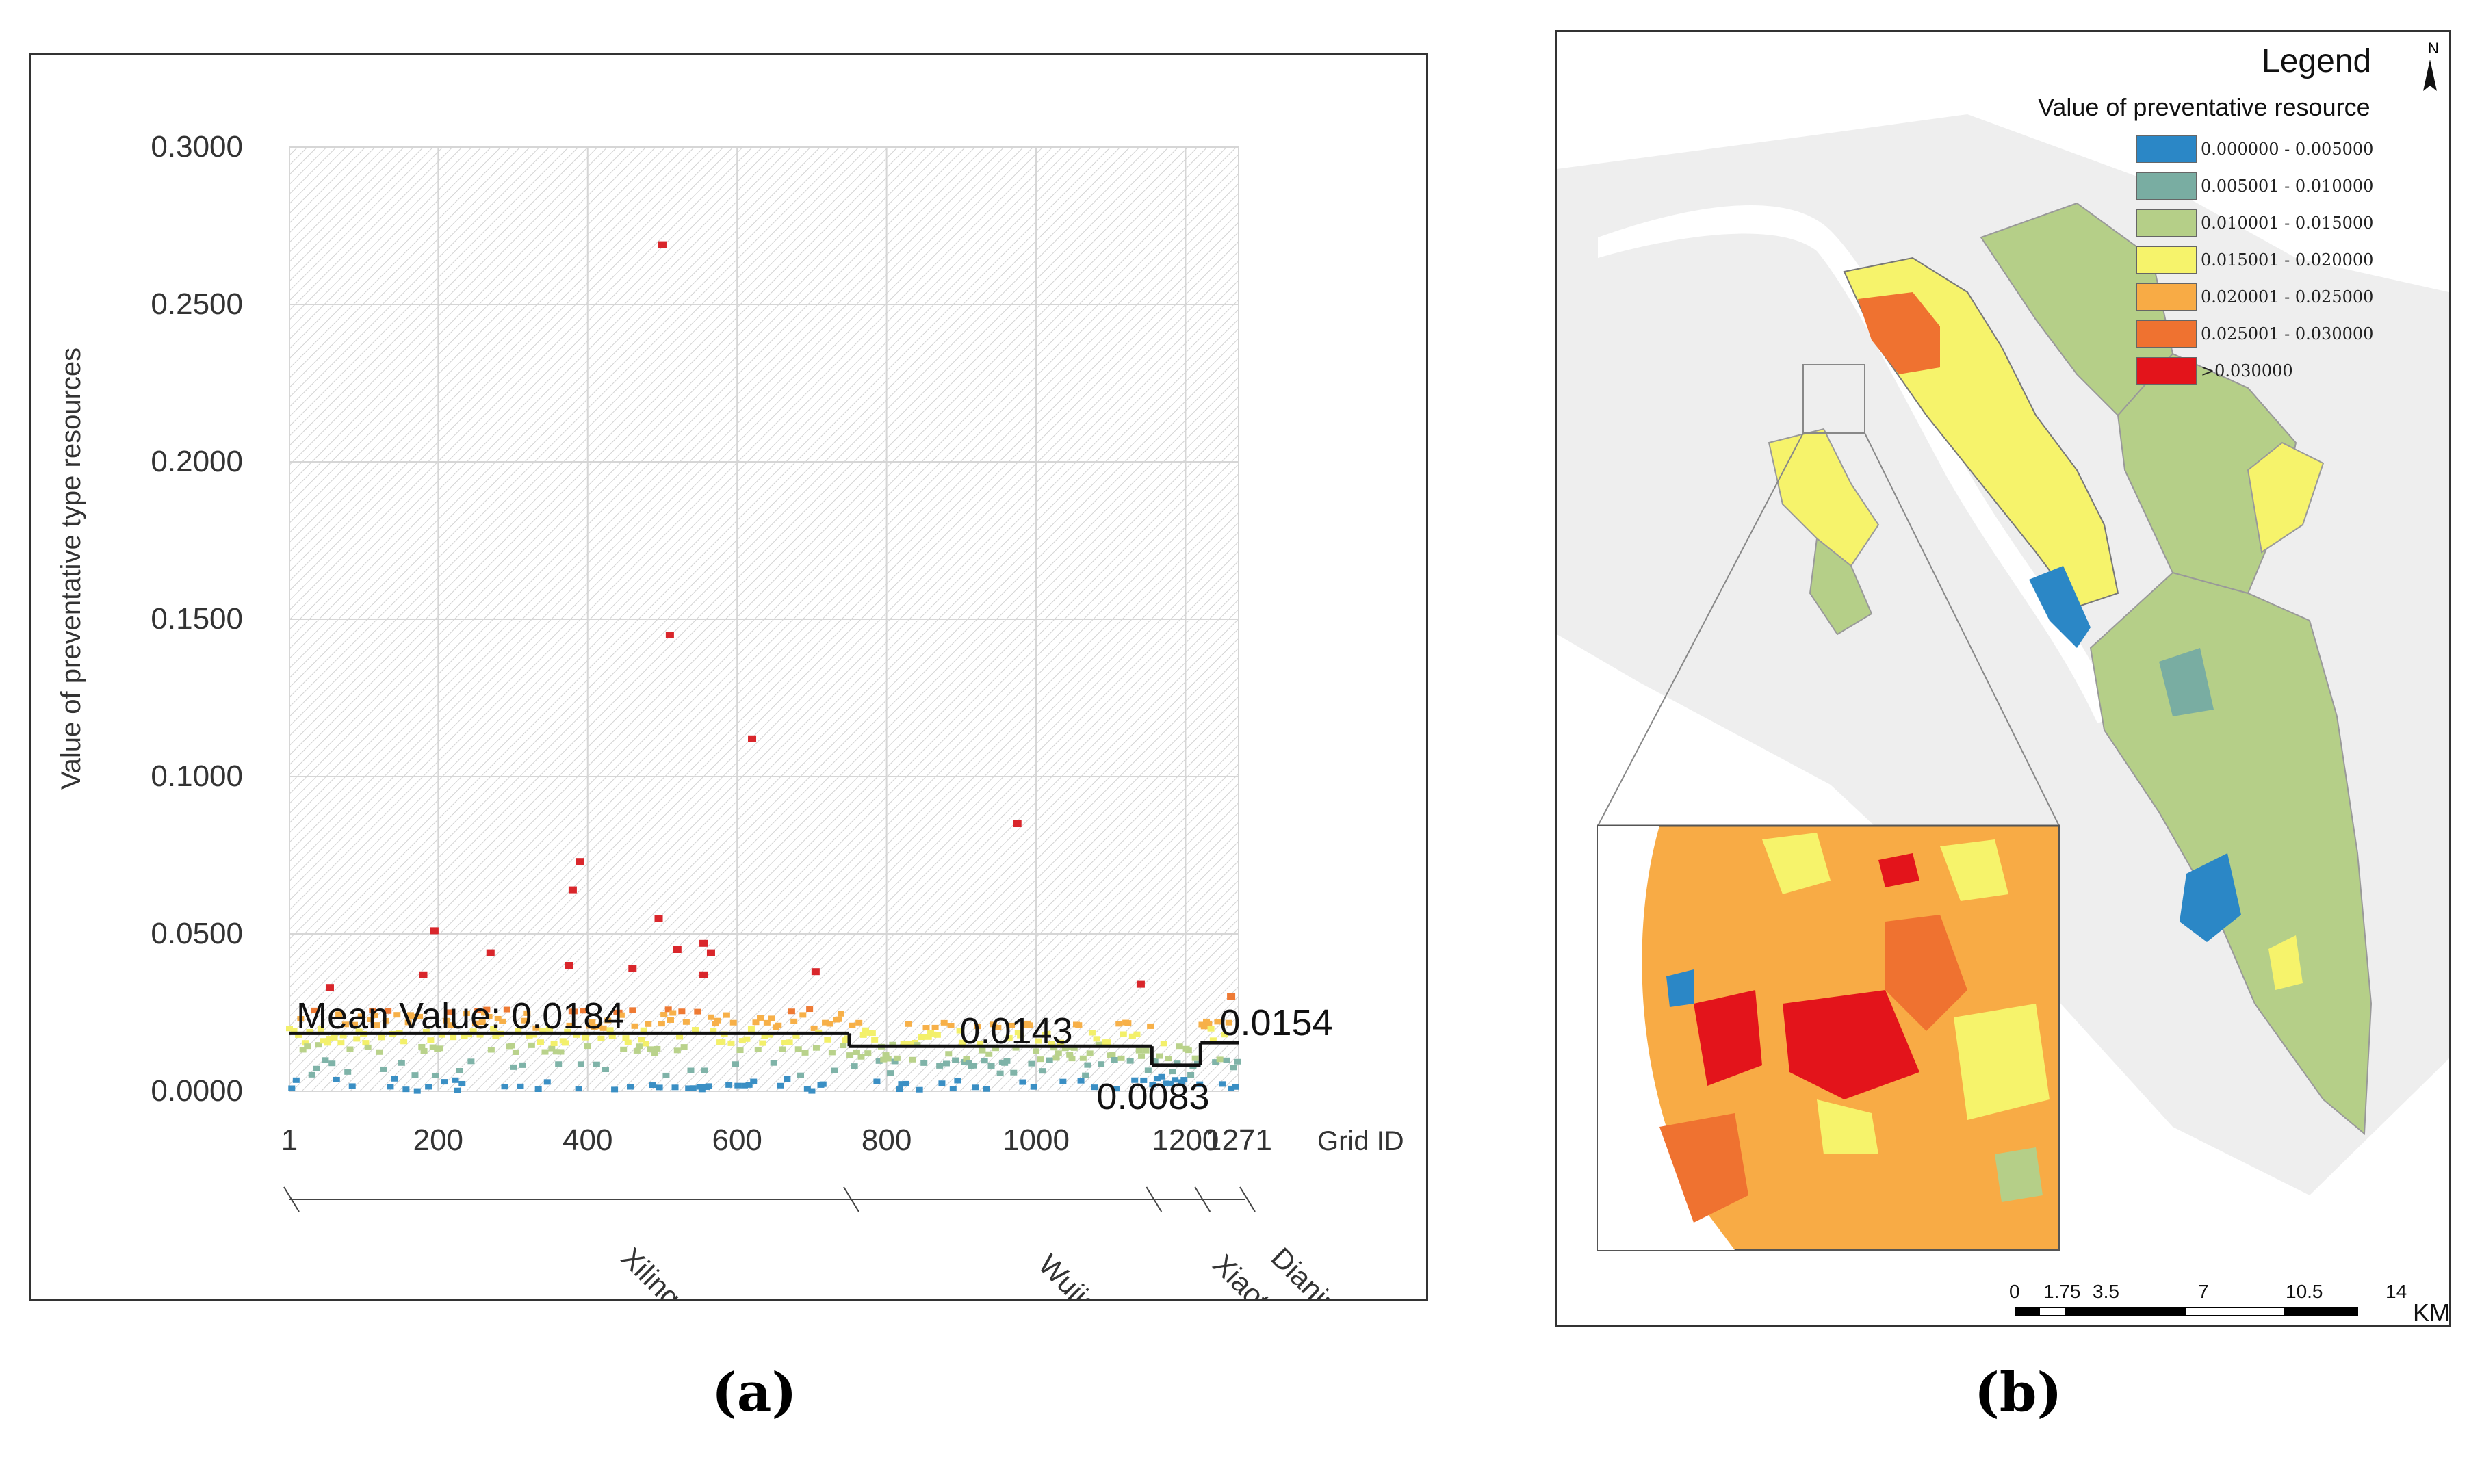 The height and width of the screenshot is (1484, 2482). Describe the element at coordinates (2287, 260) in the screenshot. I see `legend-label: 0.015001 - 0.020000` at that location.